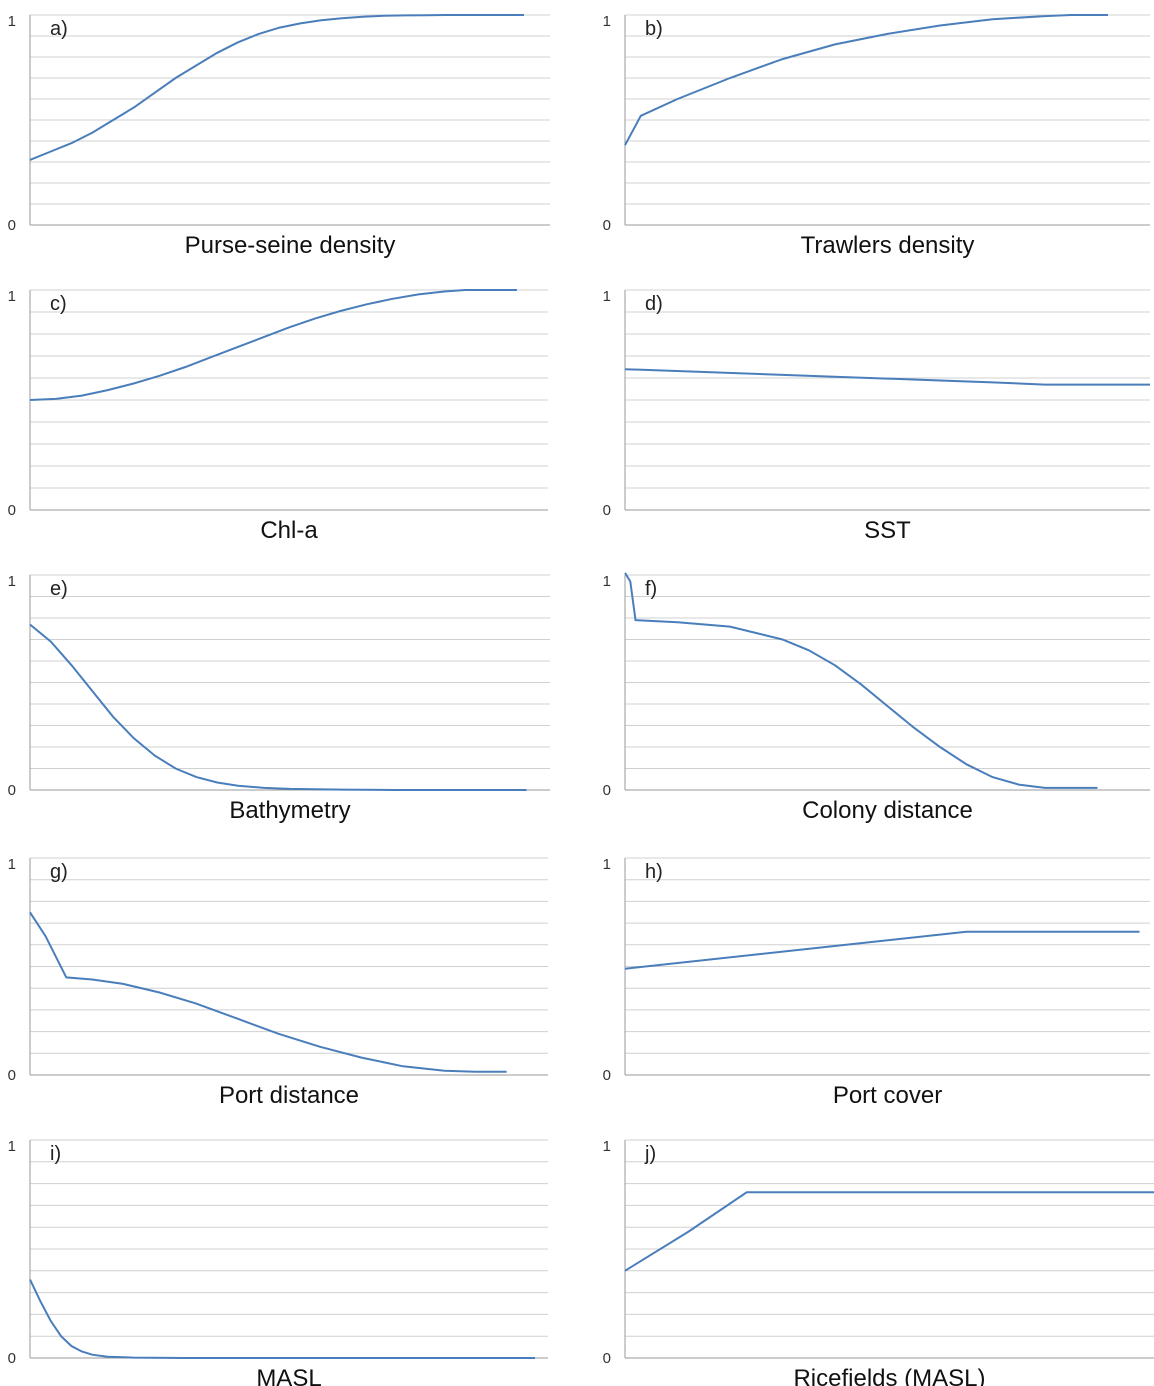  What do you see at coordinates (650, 1154) in the screenshot?
I see `panel-letter: j)` at bounding box center [650, 1154].